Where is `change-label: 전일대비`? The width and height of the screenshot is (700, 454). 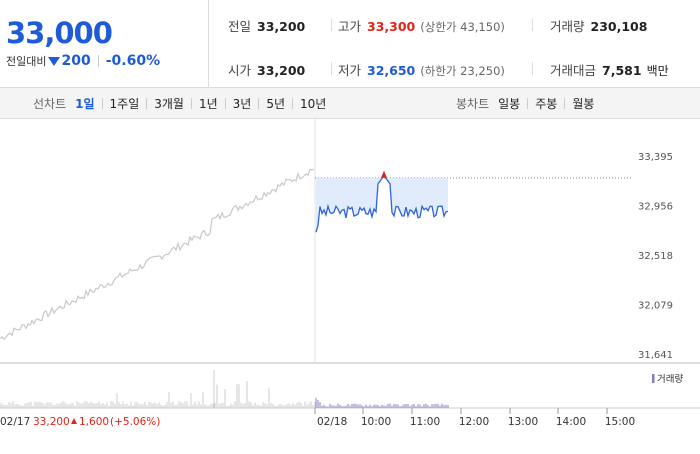 change-label: 전일대비 is located at coordinates (26, 61).